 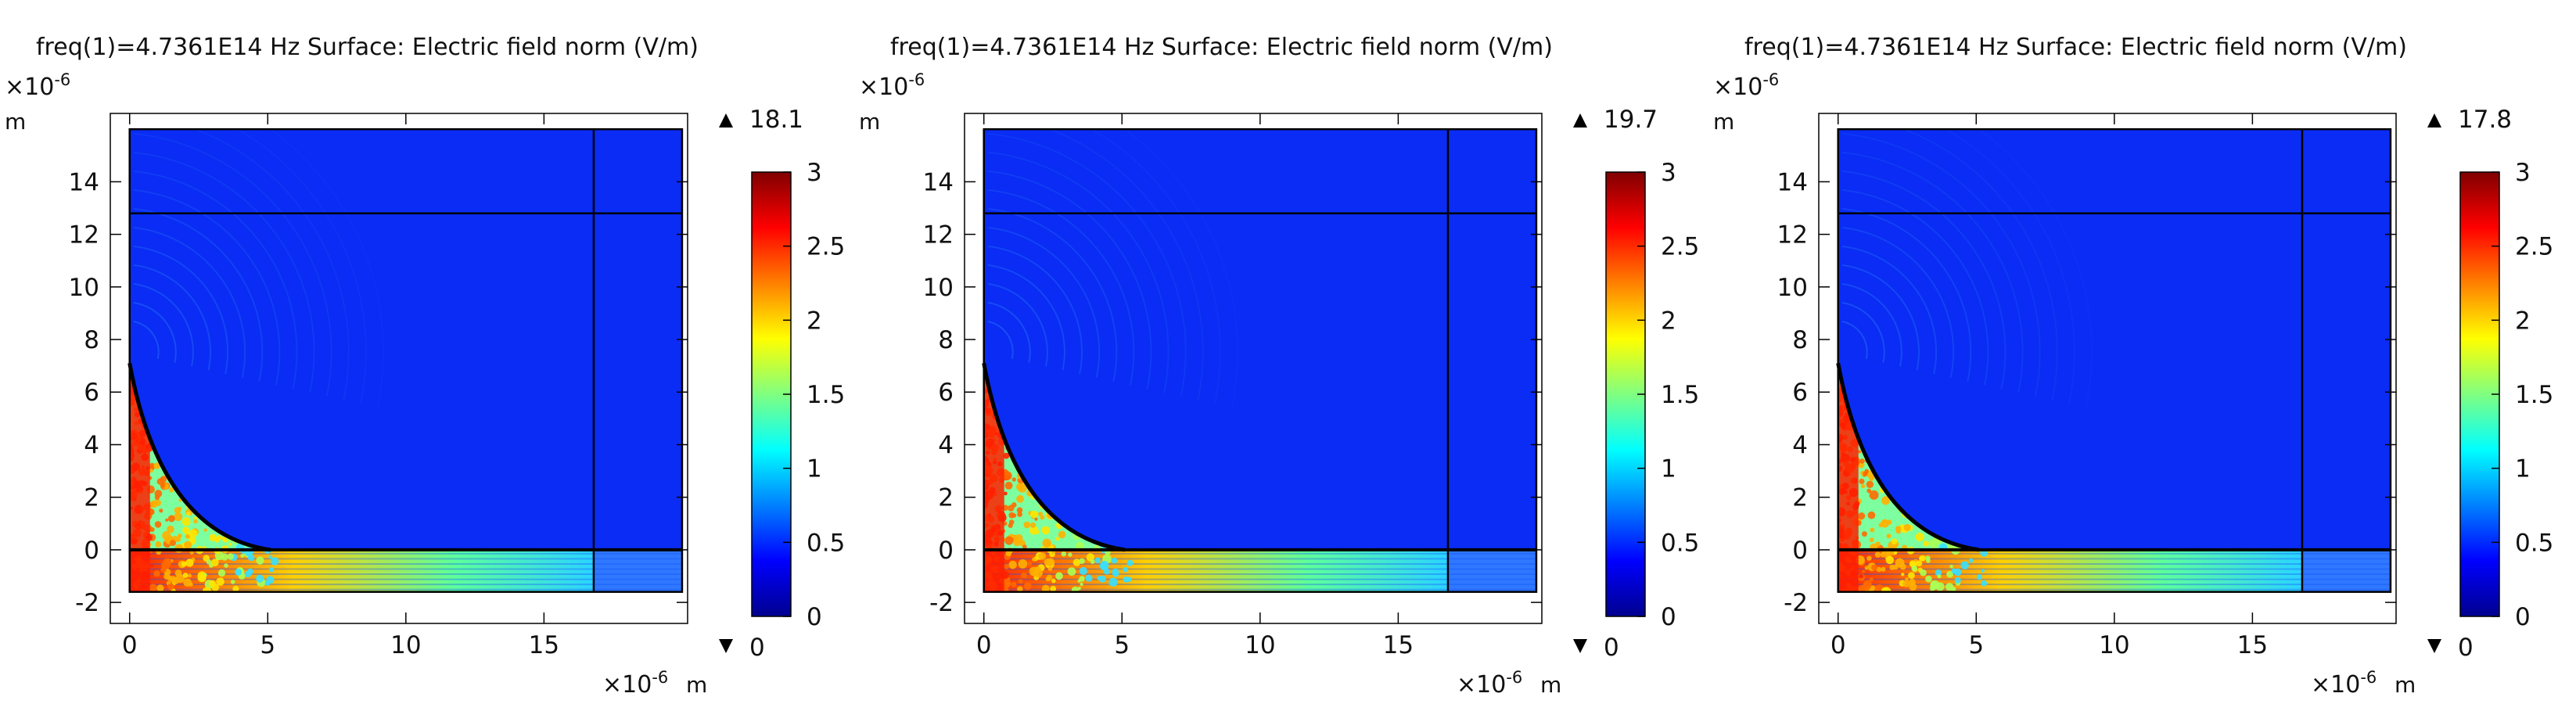 What do you see at coordinates (1800, 498) in the screenshot?
I see `y-tick-label: 2` at bounding box center [1800, 498].